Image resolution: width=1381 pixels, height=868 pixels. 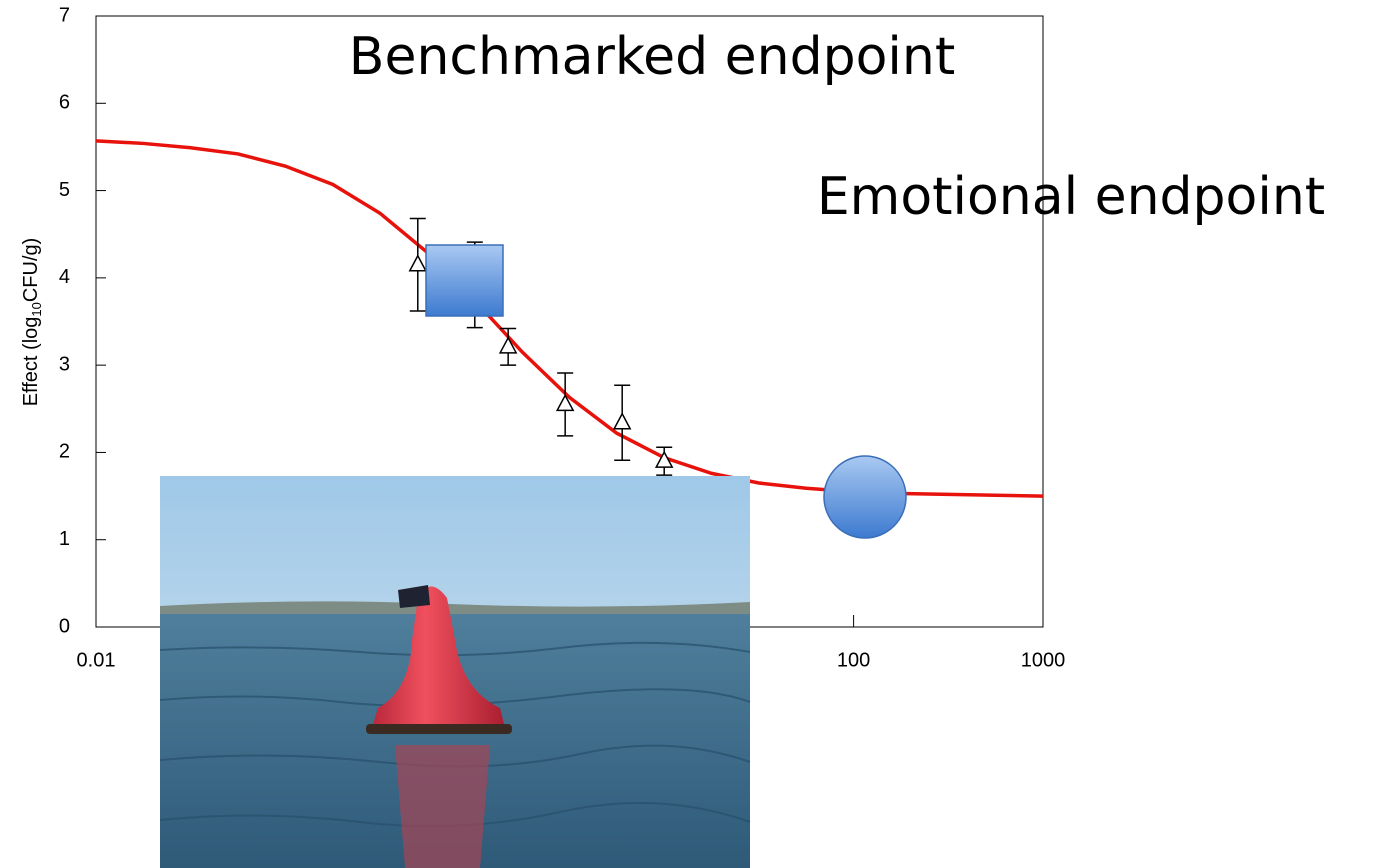 I want to click on y-axis-label-part: CFU/g), so click(x=31, y=270).